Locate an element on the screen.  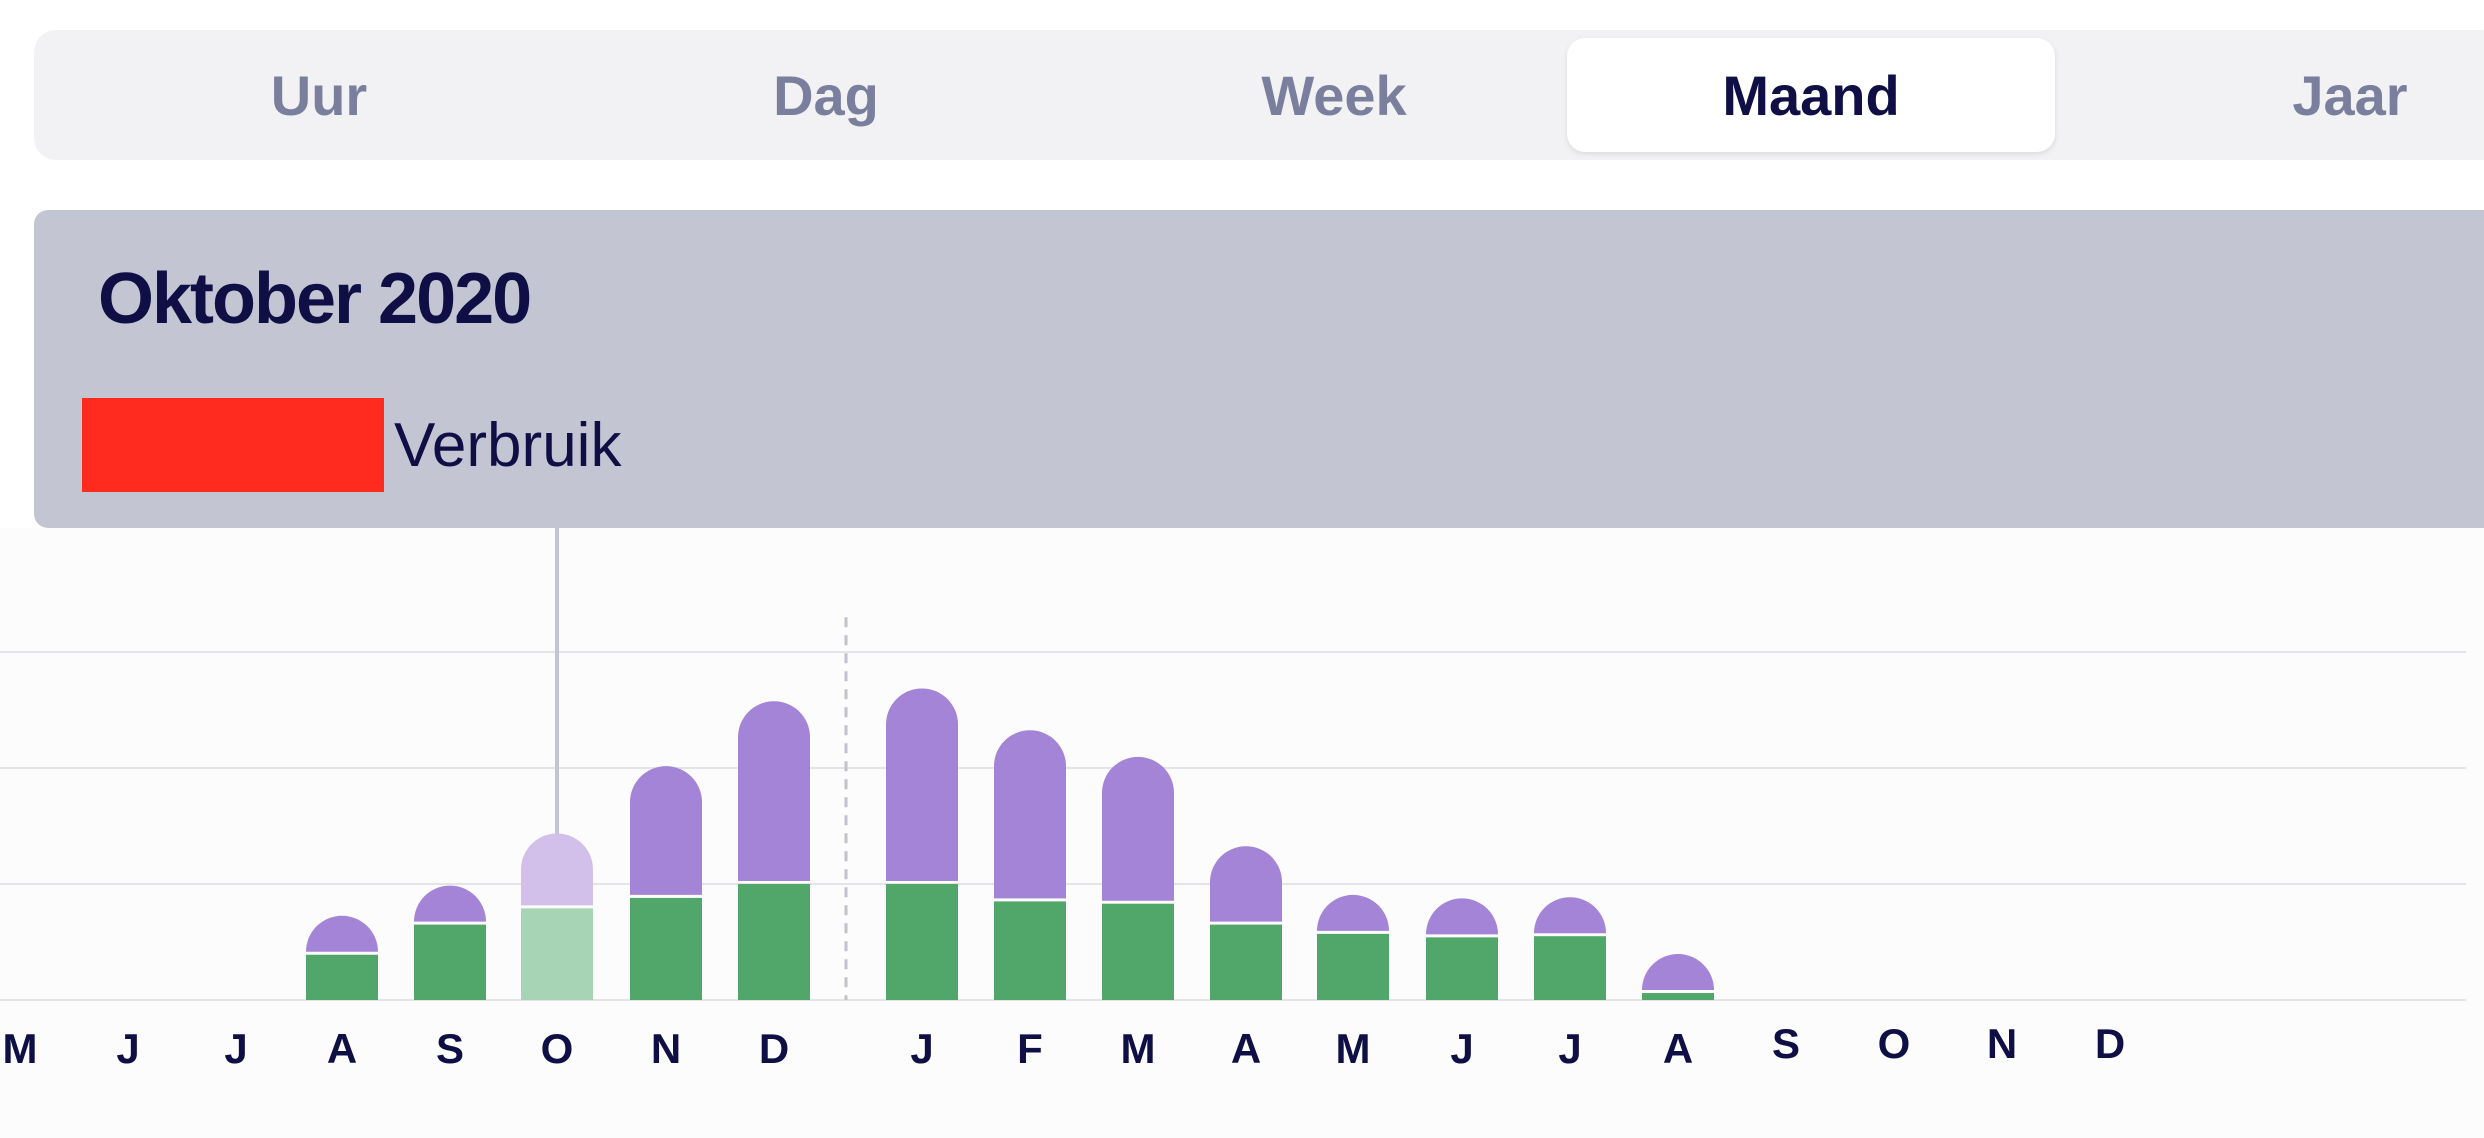
month-label-15: A is located at coordinates (1678, 1048).